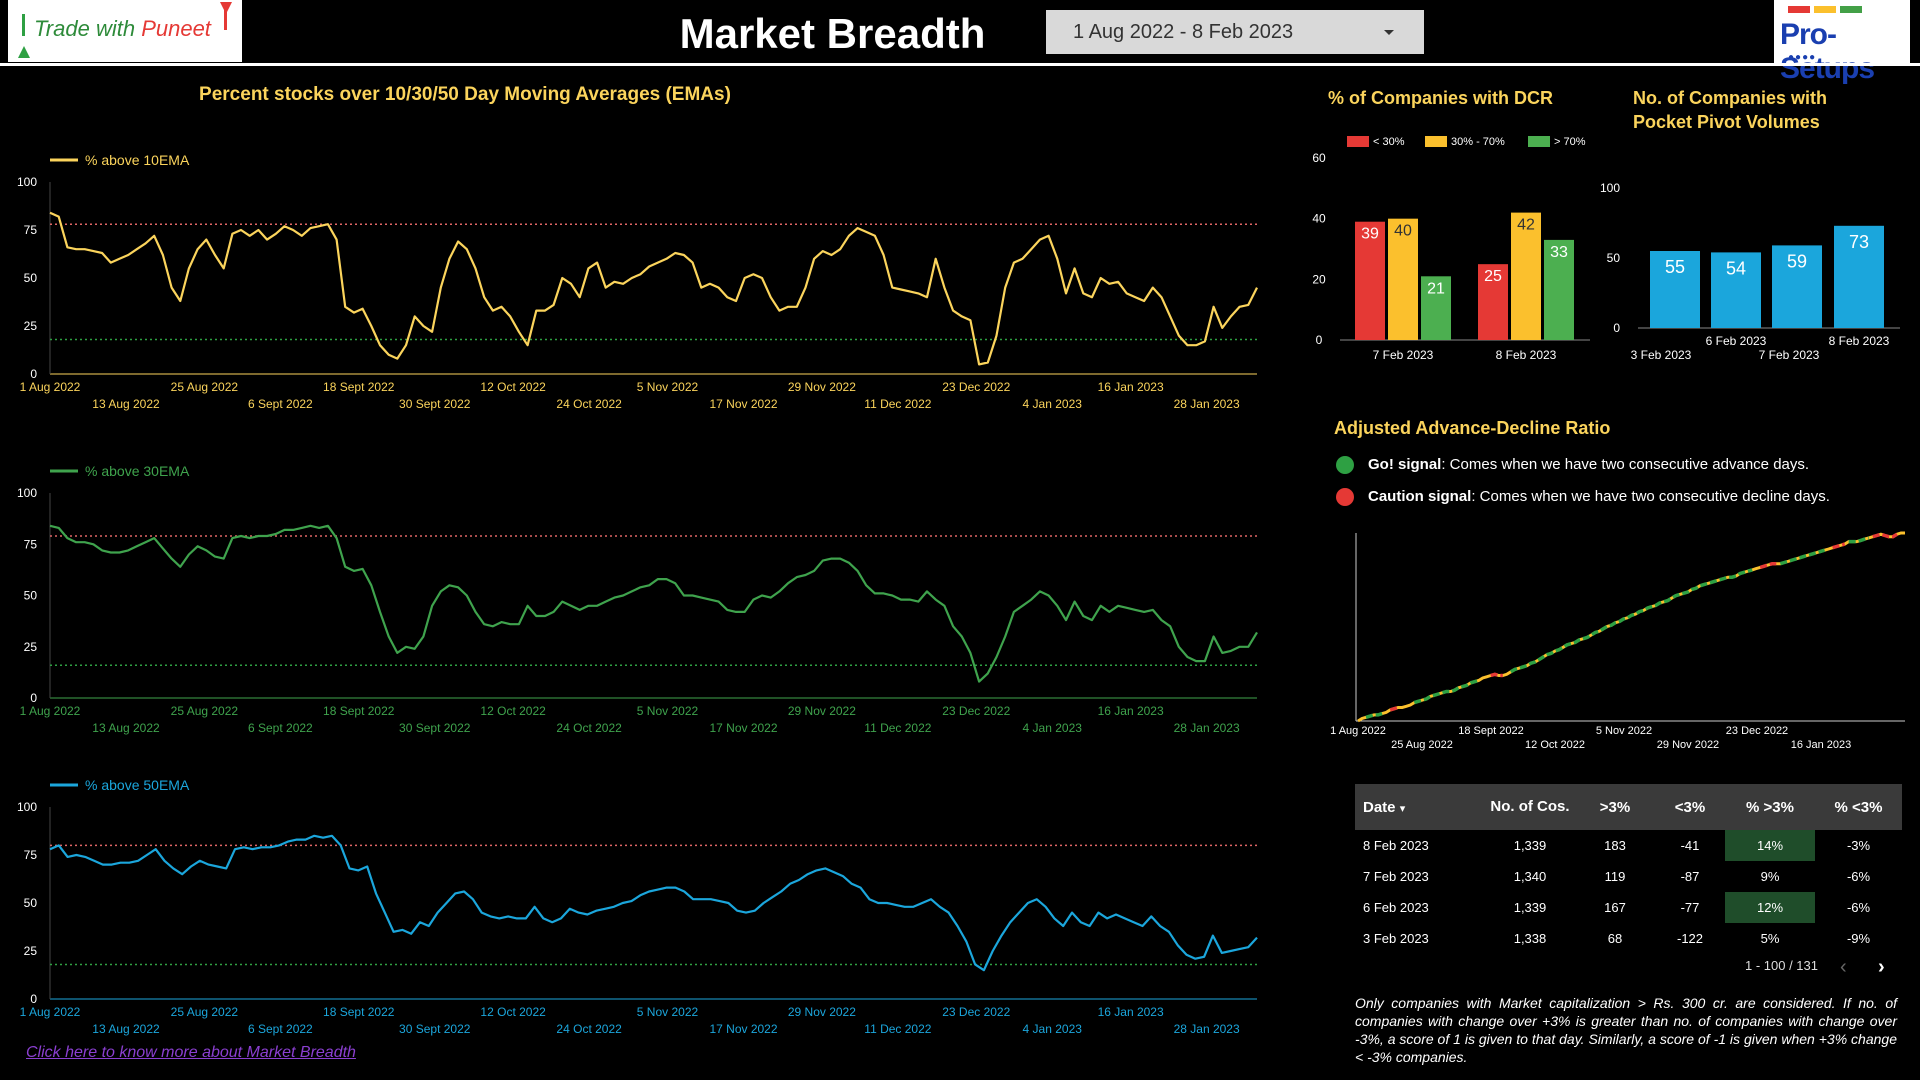 Image resolution: width=1920 pixels, height=1080 pixels. Describe the element at coordinates (1736, 268) in the screenshot. I see `bar-value-label: 54` at that location.